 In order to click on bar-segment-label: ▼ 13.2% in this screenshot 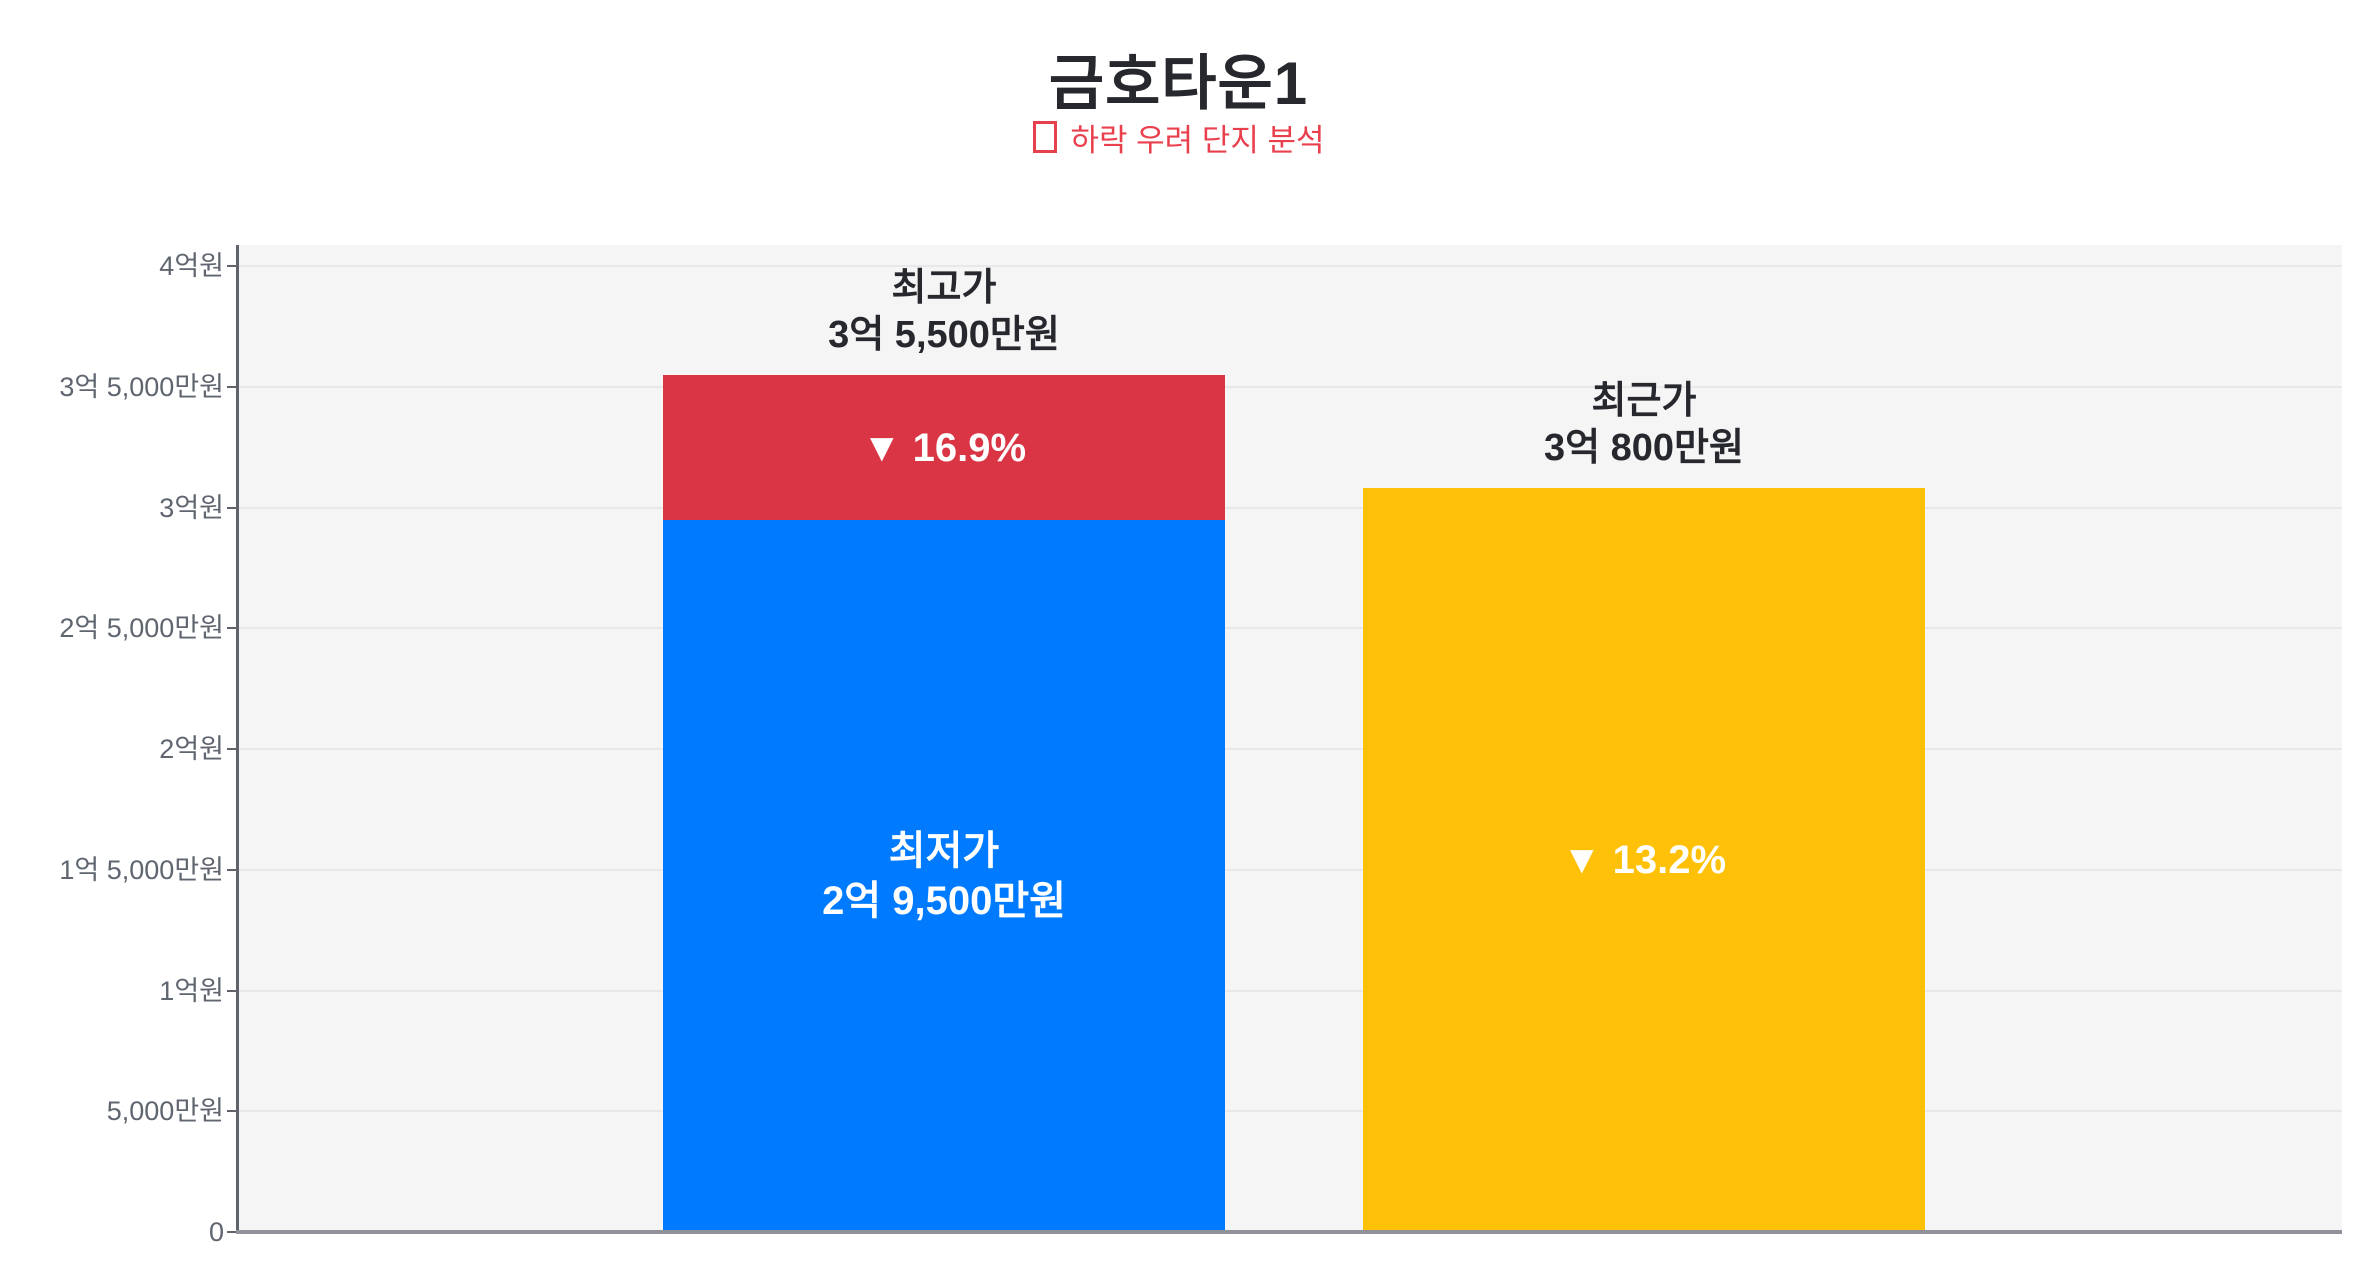, I will do `click(1644, 860)`.